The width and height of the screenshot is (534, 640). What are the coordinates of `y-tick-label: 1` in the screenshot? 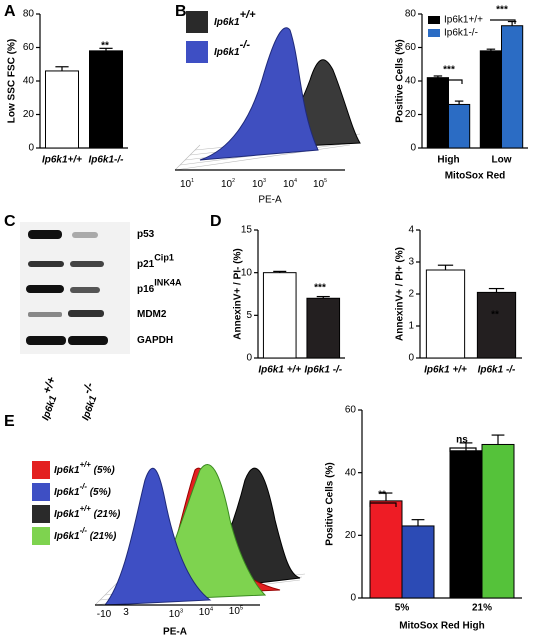 It's located at (411, 326).